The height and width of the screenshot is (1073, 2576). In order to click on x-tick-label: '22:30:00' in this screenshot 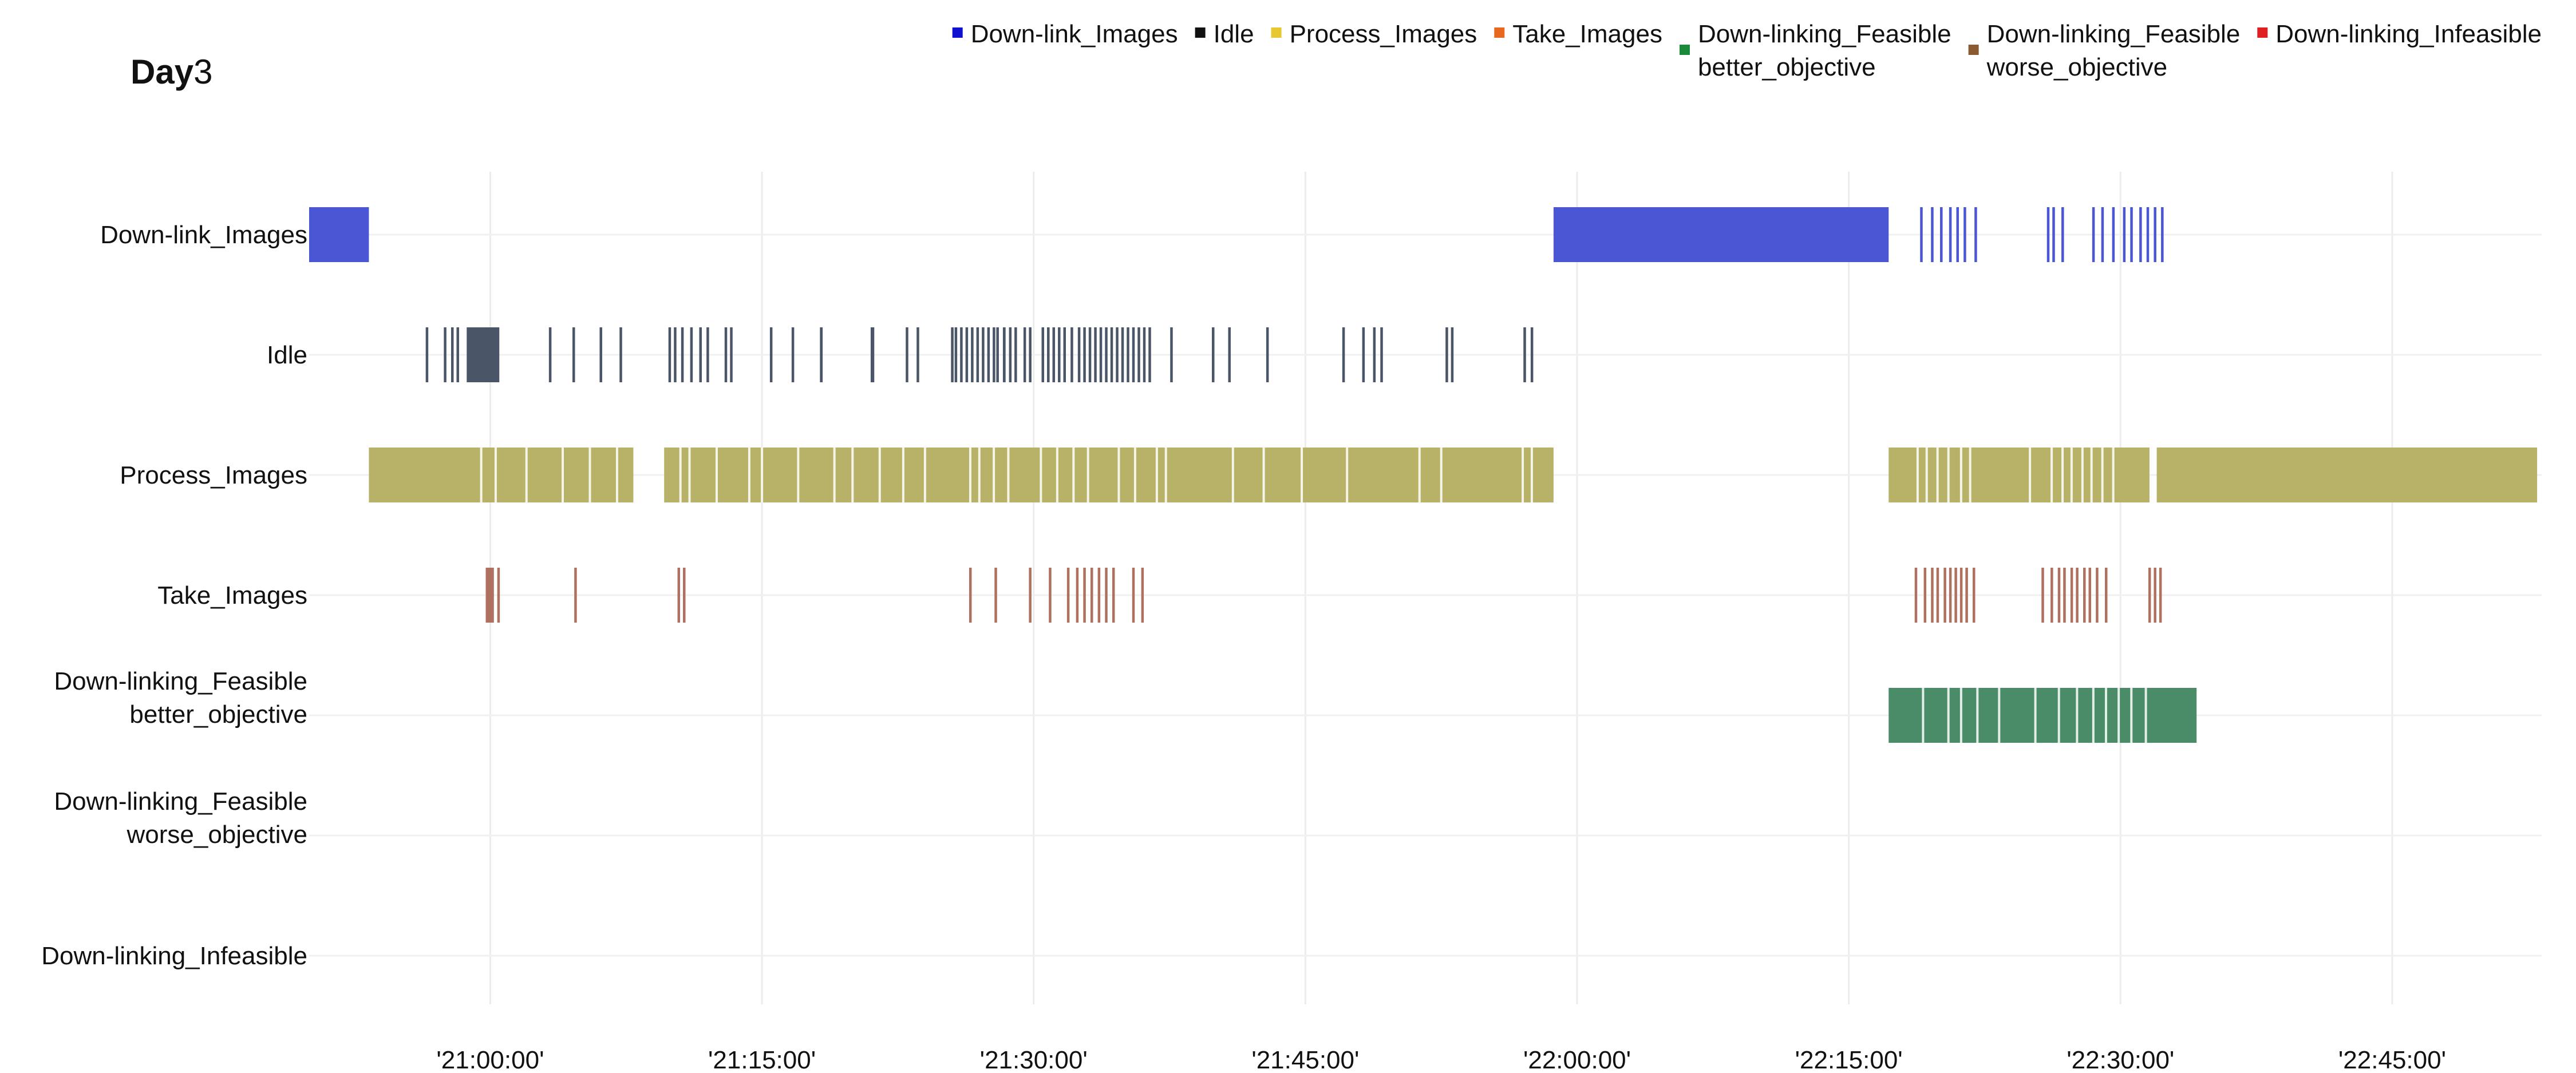, I will do `click(2120, 1059)`.